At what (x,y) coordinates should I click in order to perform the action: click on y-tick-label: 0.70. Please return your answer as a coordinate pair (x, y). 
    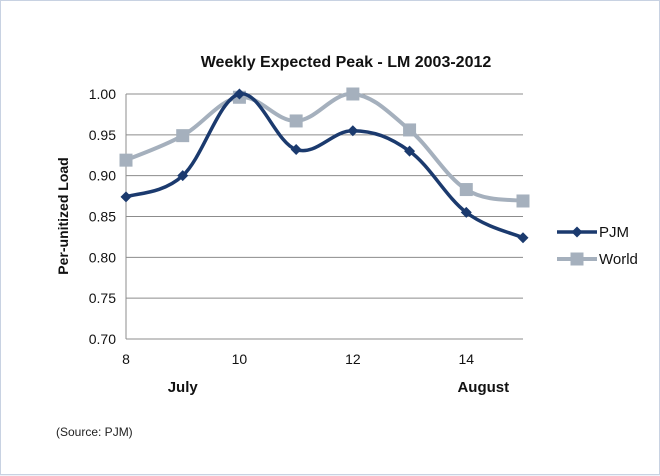
    Looking at the image, I should click on (102, 339).